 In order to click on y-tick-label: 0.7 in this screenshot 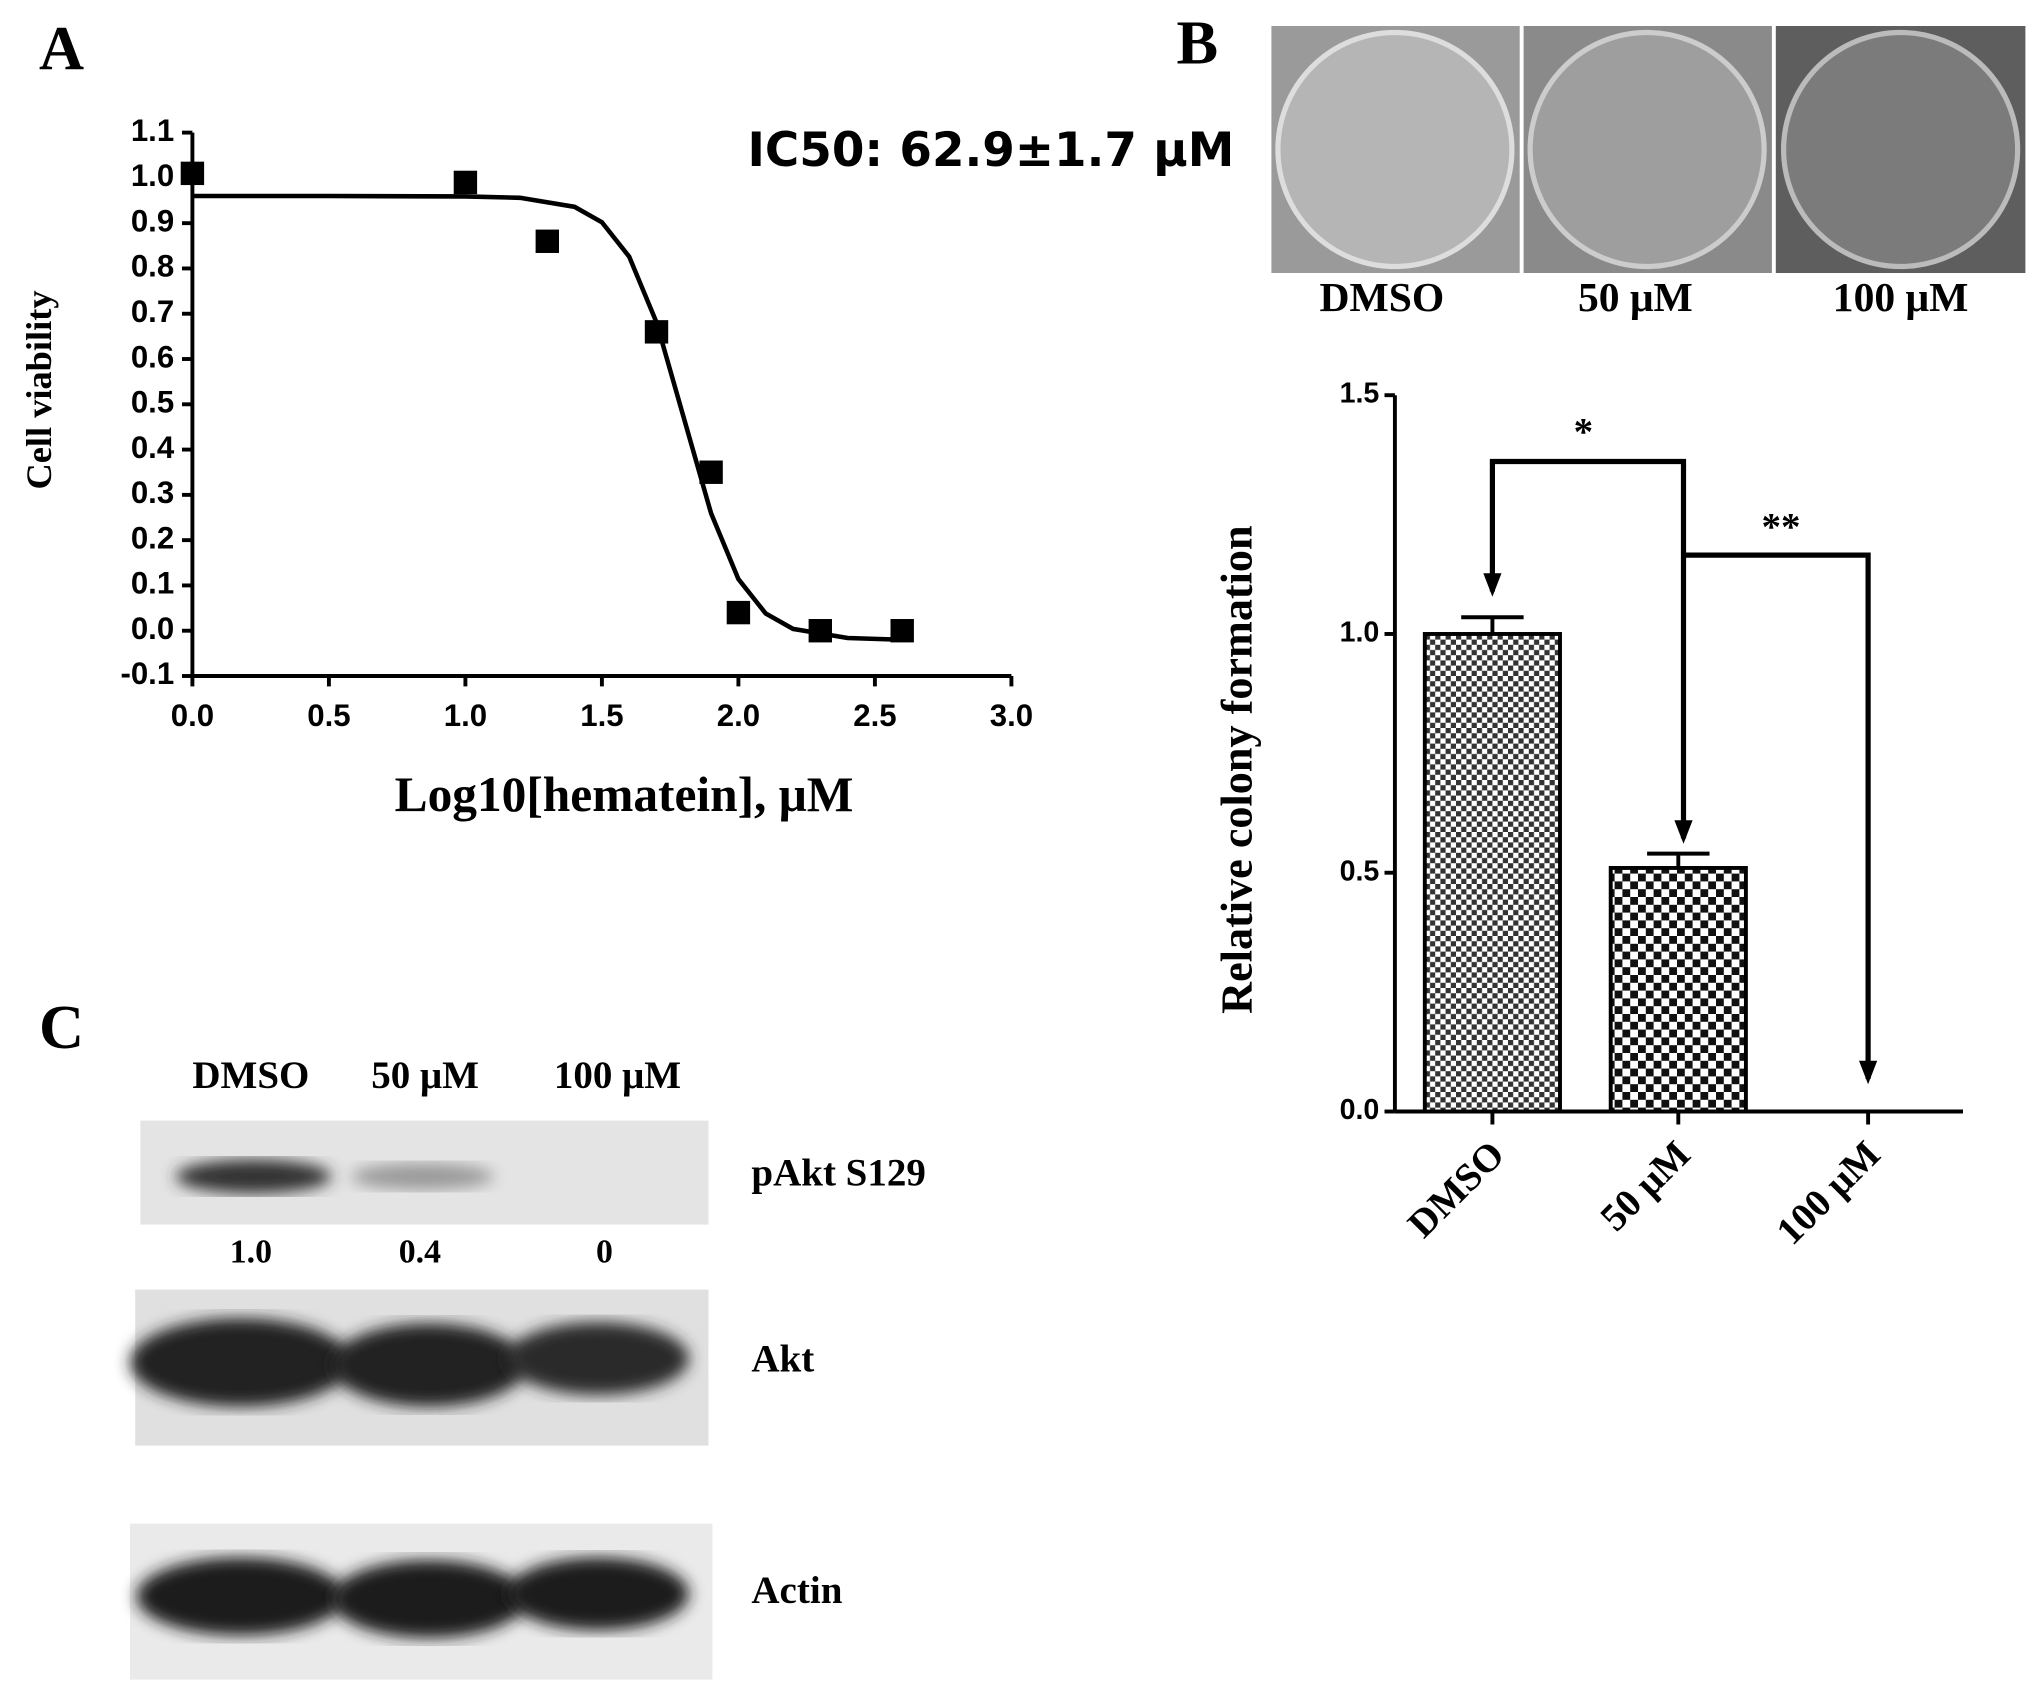, I will do `click(152, 311)`.